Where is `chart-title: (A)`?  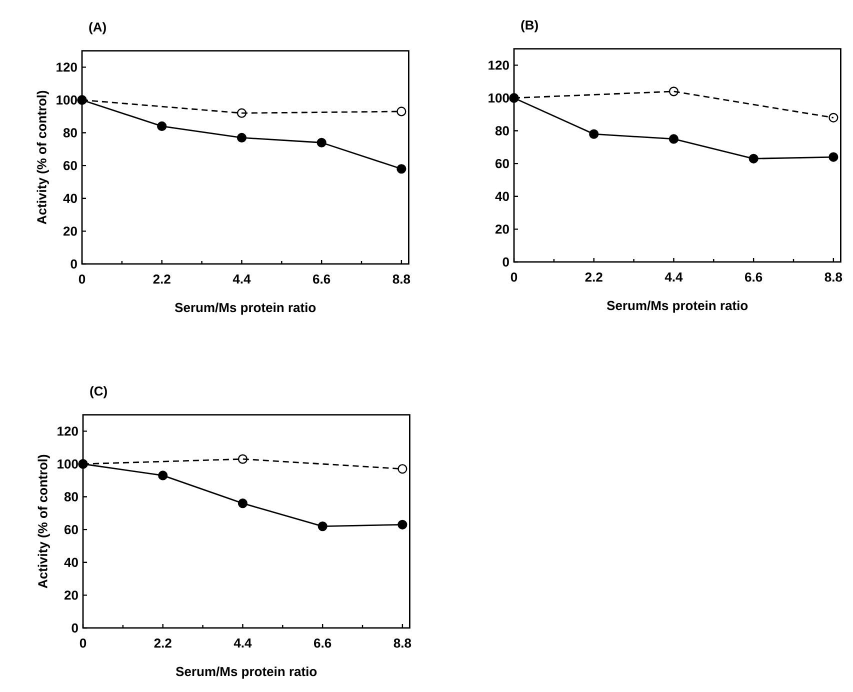
chart-title: (A) is located at coordinates (97, 28).